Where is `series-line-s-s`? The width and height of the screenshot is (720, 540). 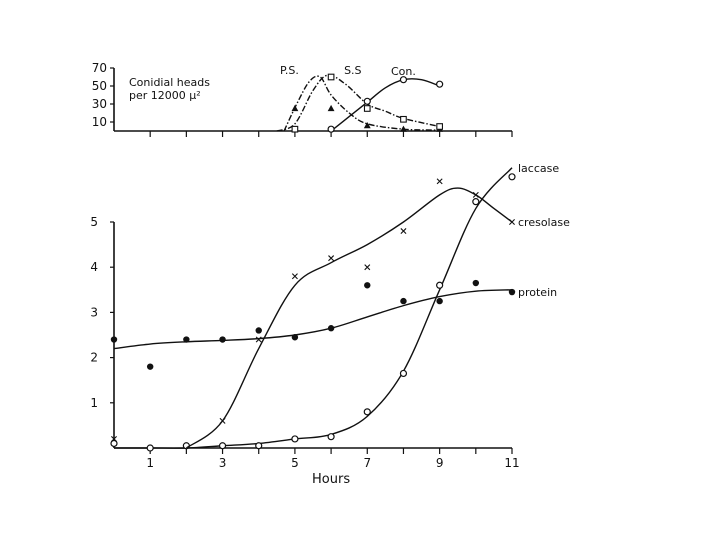
series-line-s-s is located at coordinates (358, 103).